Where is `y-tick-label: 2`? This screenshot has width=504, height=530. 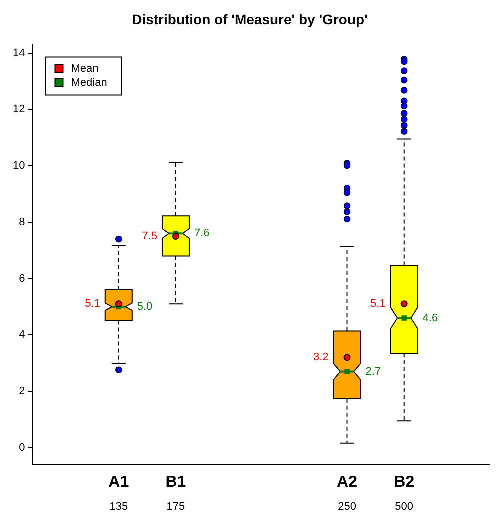
y-tick-label: 2 is located at coordinates (22, 392).